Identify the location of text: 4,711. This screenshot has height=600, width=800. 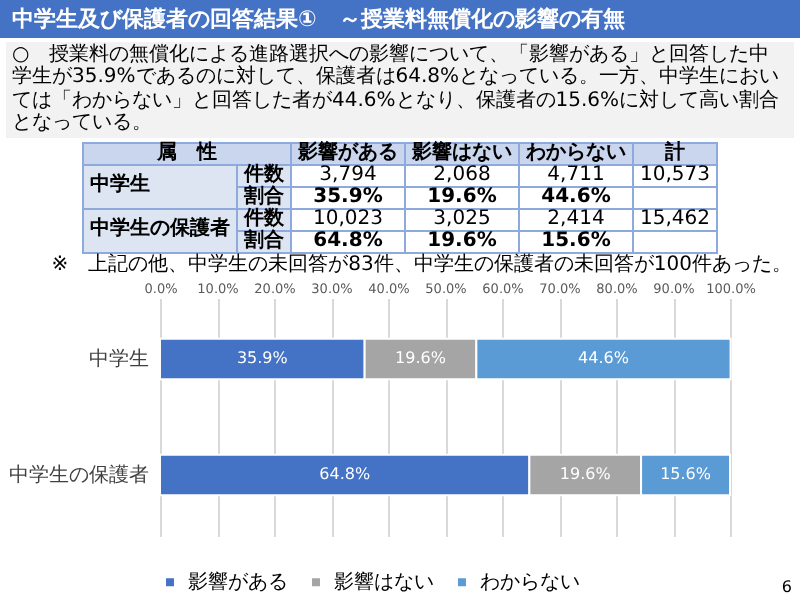
(576, 174).